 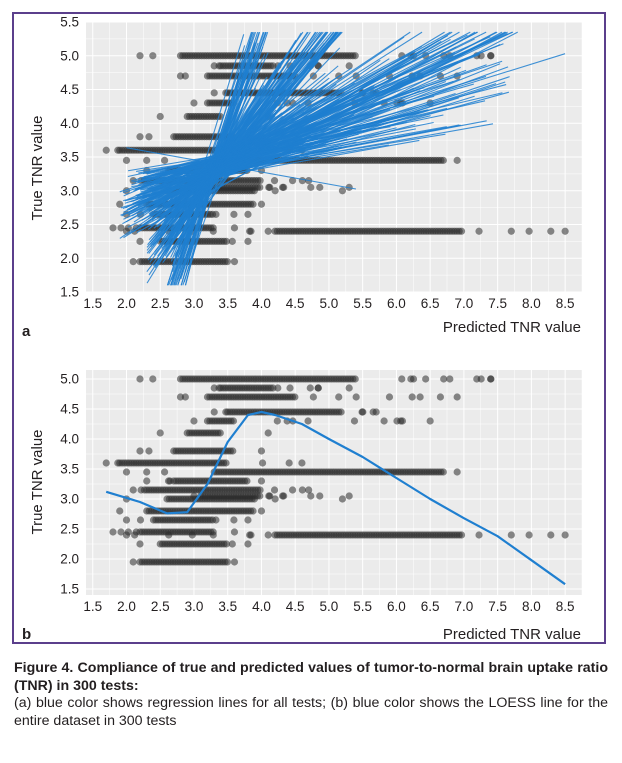 What do you see at coordinates (26, 634) in the screenshot?
I see `panel-label-b: b` at bounding box center [26, 634].